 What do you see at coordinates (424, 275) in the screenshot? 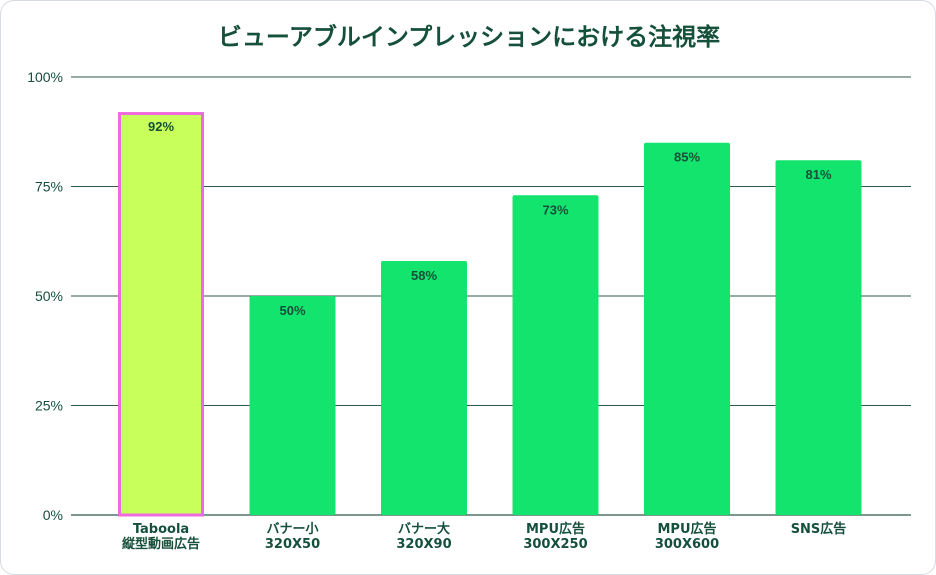
I see `value-label-3: 58%` at bounding box center [424, 275].